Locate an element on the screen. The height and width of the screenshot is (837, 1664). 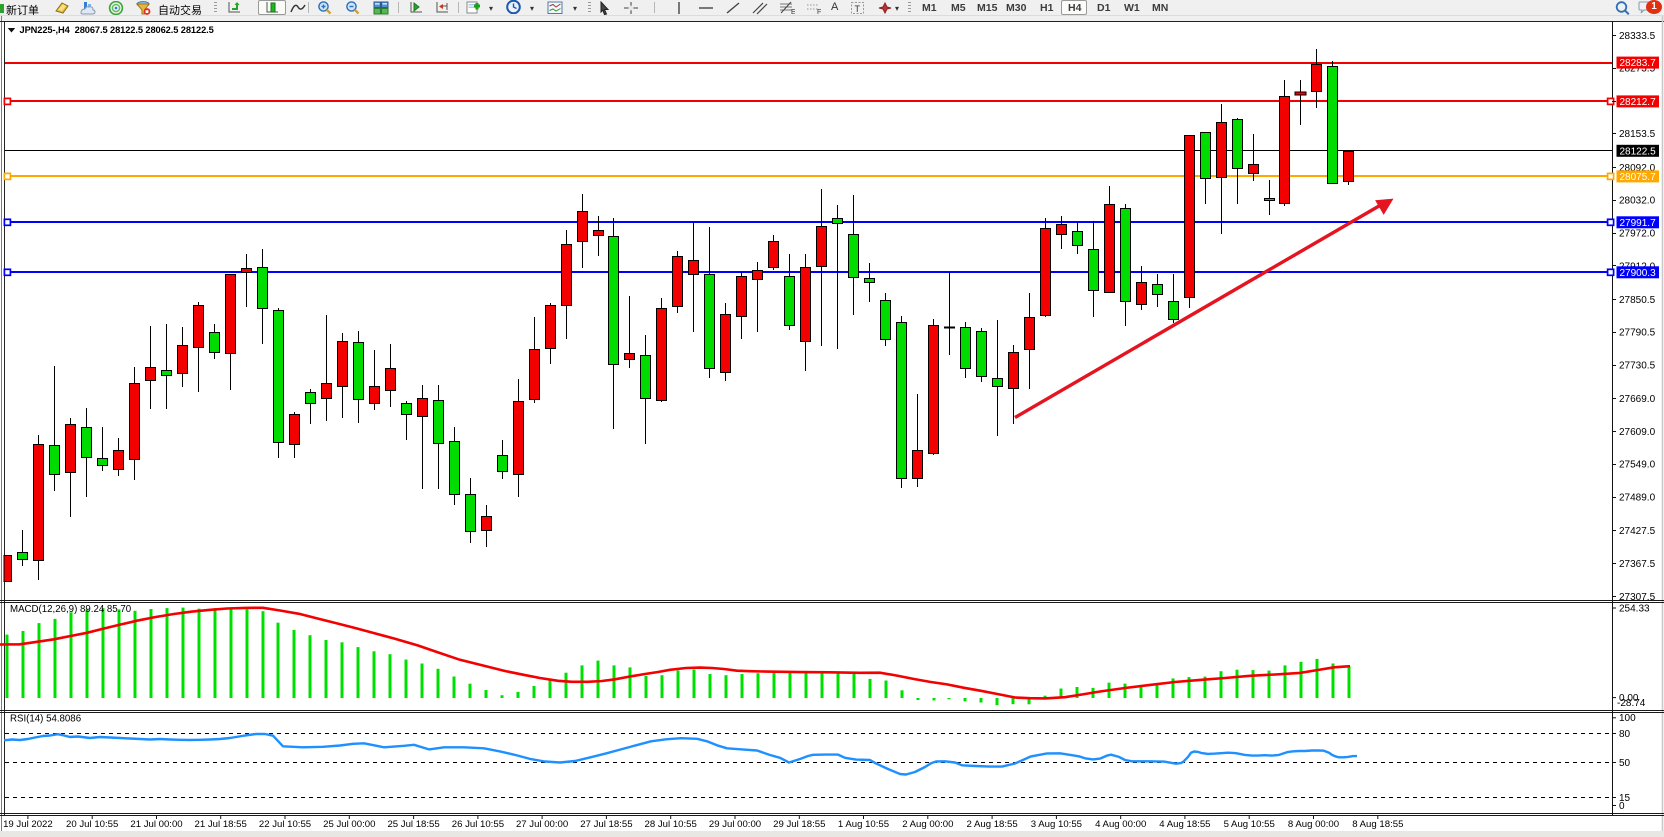
svg-text: RSI(14) 54.8086 is located at coordinates (45, 719).